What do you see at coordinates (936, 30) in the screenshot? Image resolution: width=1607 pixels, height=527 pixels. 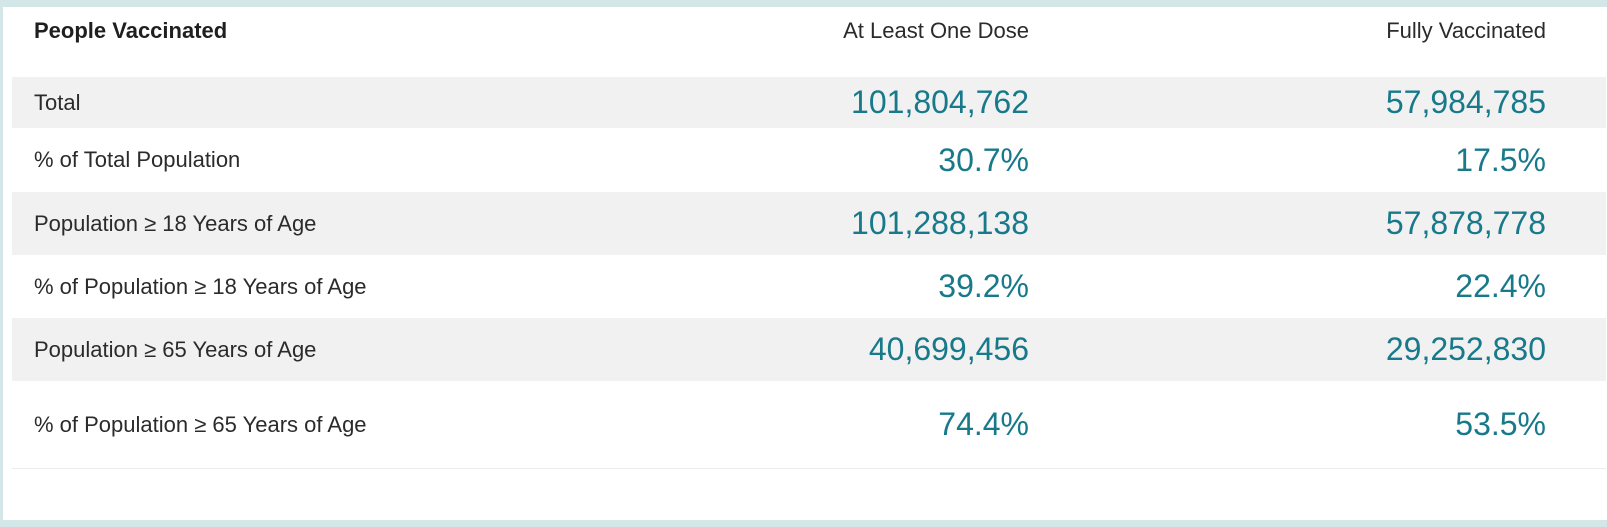 I see `header-at-least-one-dose: At Least One Dose` at bounding box center [936, 30].